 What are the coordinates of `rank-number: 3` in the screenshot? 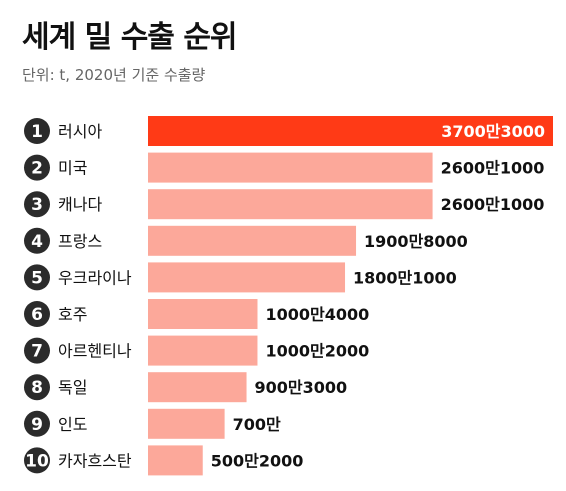 It's located at (37, 205).